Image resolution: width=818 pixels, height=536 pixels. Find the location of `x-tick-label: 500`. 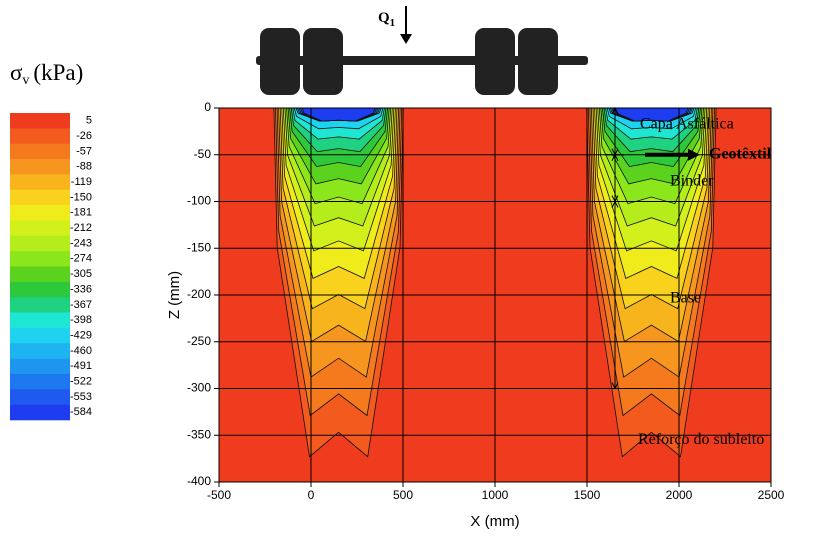

x-tick-label: 500 is located at coordinates (403, 495).